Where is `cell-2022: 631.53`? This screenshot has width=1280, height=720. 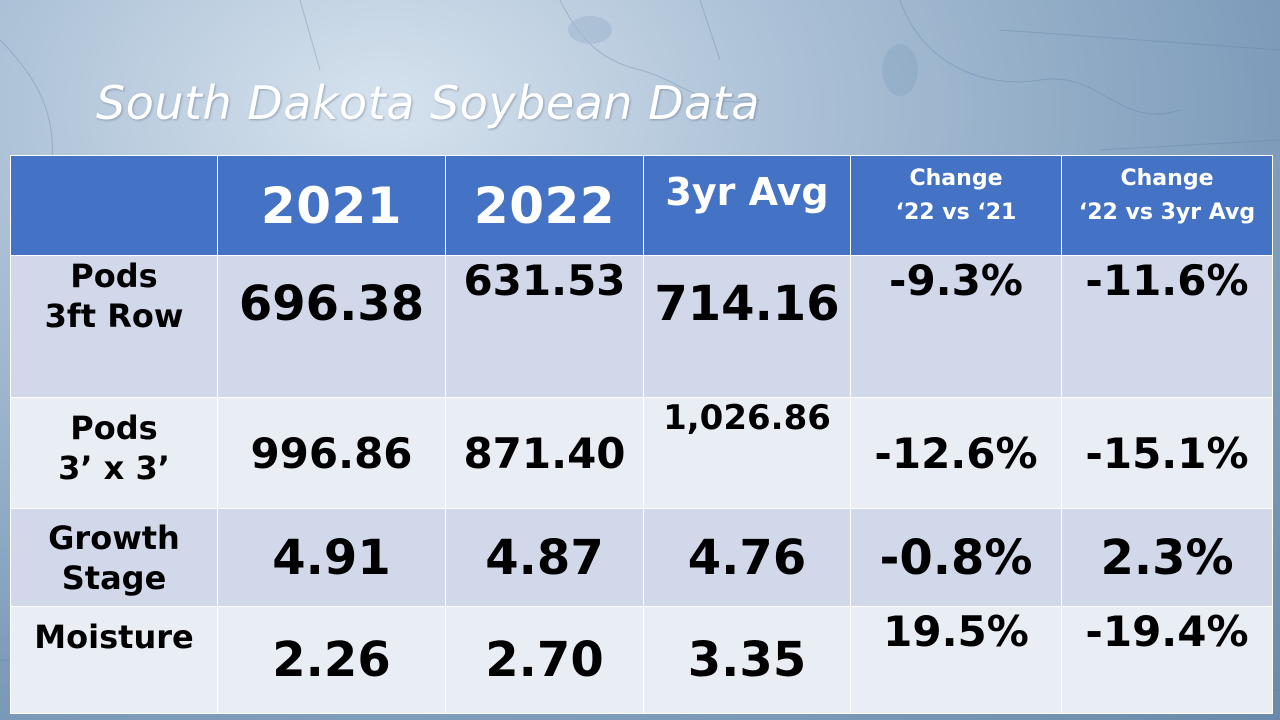
cell-2022: 631.53 is located at coordinates (544, 326).